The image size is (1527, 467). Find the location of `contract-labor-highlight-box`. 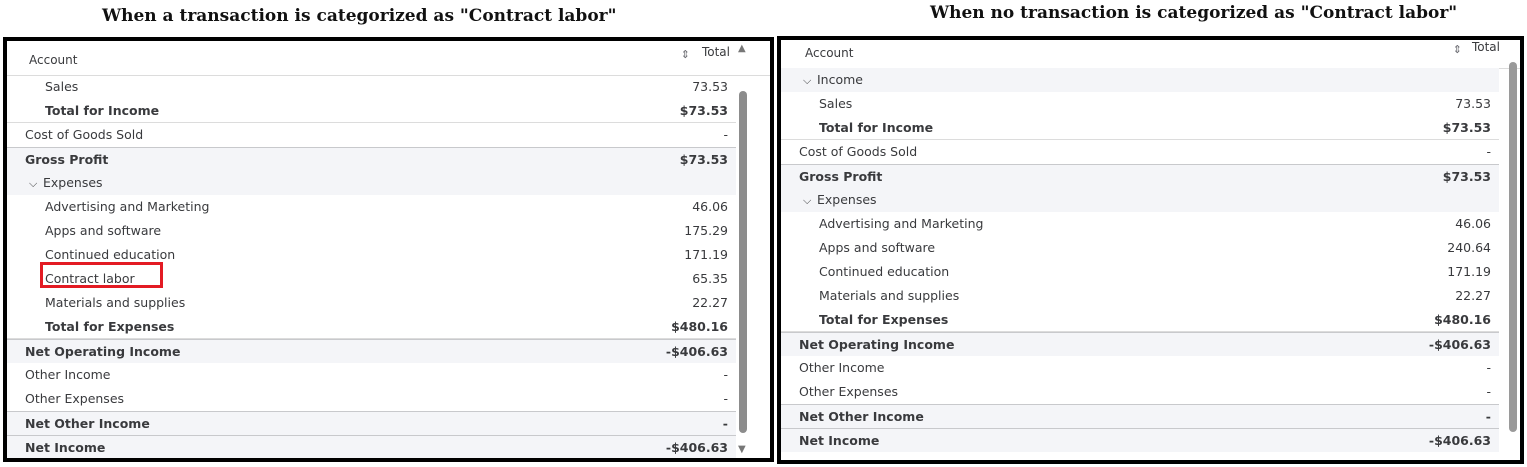

contract-labor-highlight-box is located at coordinates (101, 275).